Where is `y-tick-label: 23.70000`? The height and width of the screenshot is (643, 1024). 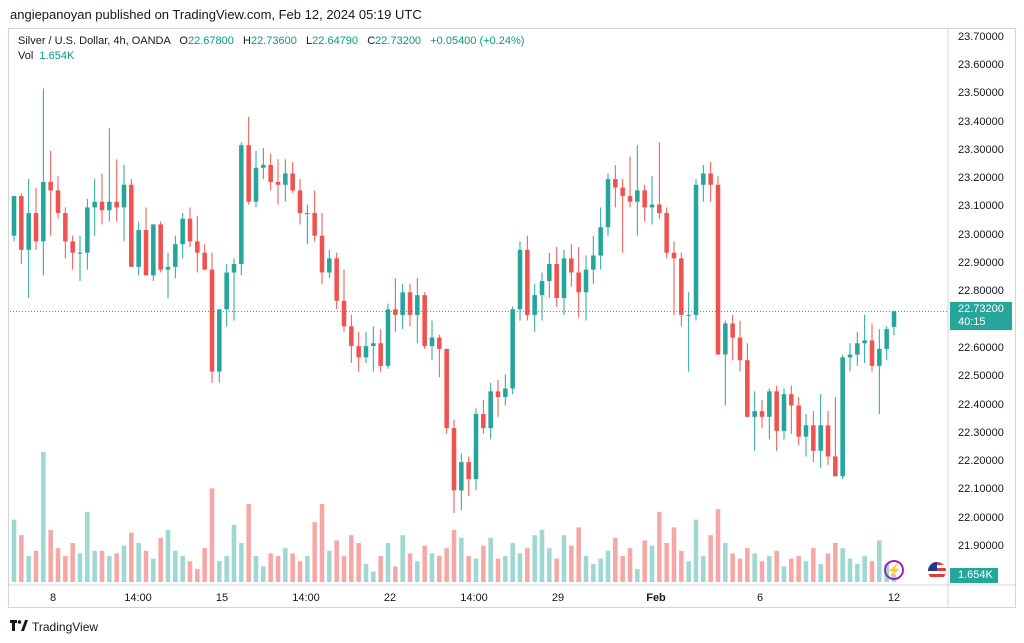
y-tick-label: 23.70000 is located at coordinates (981, 36).